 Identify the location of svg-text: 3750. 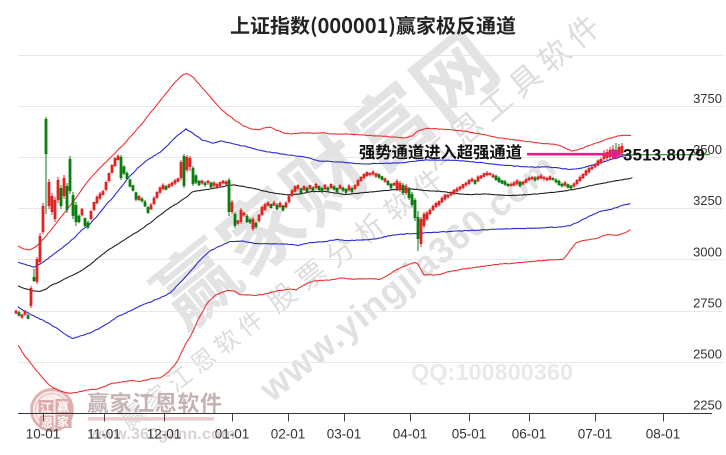
(707, 98).